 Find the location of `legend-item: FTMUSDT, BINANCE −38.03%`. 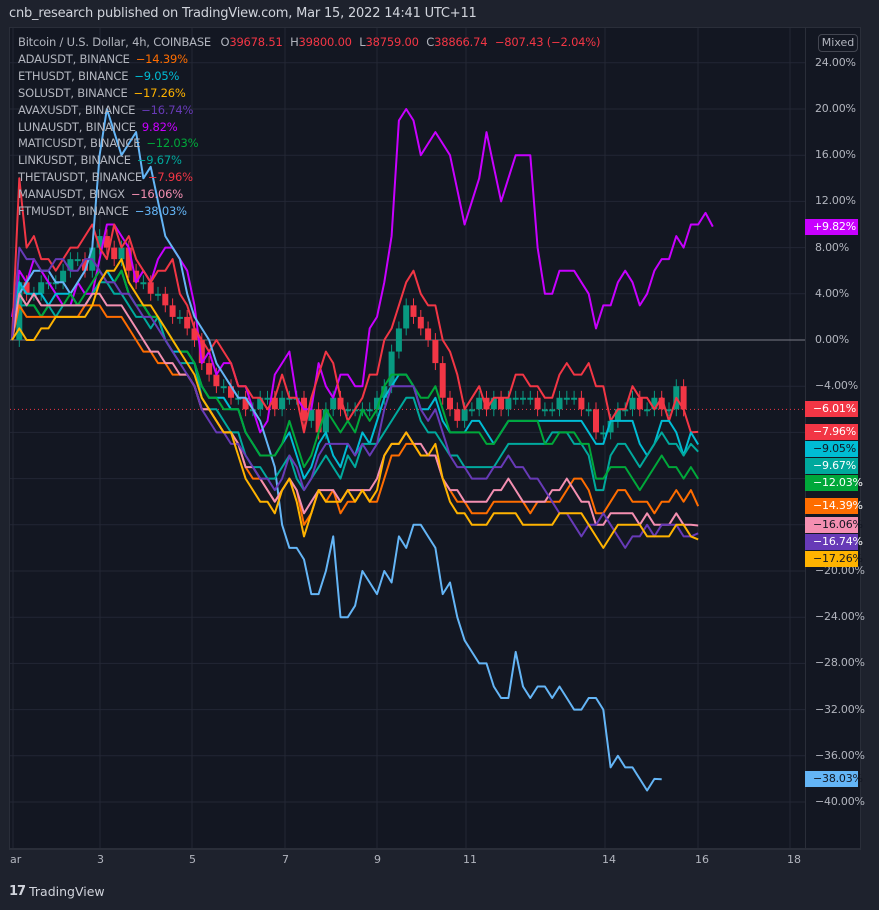

legend-item: FTMUSDT, BINANCE −38.03% is located at coordinates (309, 211).